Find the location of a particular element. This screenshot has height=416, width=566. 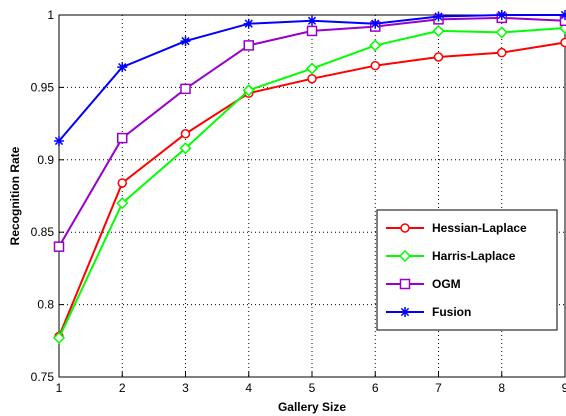

legend: Hessian-Laplace Harris-Laplace OGM Fusion is located at coordinates (467, 270).